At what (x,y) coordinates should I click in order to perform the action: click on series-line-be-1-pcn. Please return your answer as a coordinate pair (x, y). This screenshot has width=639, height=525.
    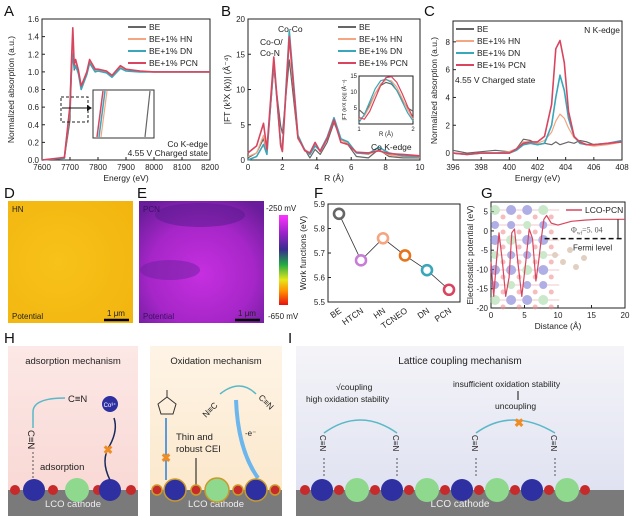
    Looking at the image, I should click on (334, 96).